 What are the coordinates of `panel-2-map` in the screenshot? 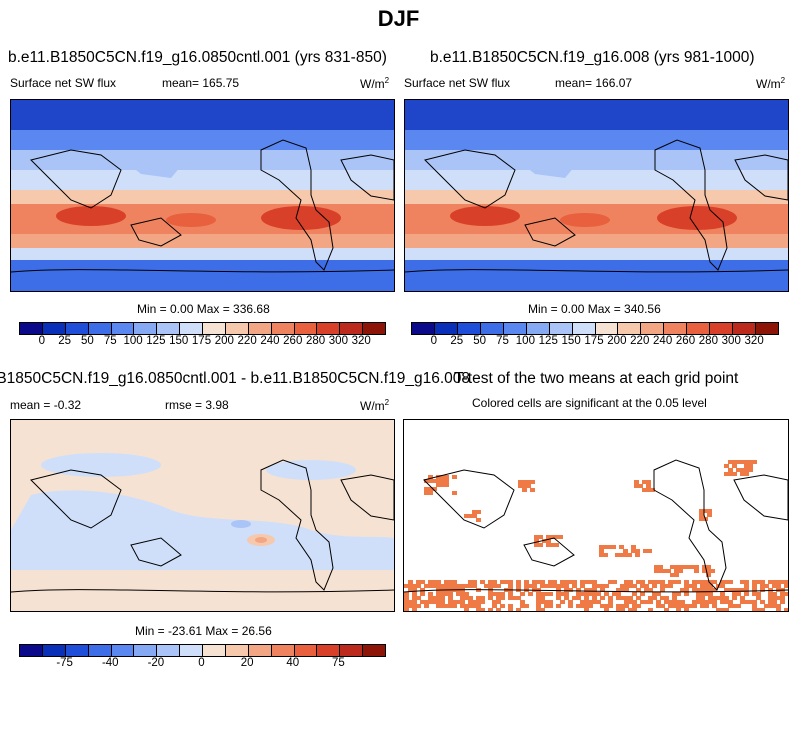 It's located at (596, 195).